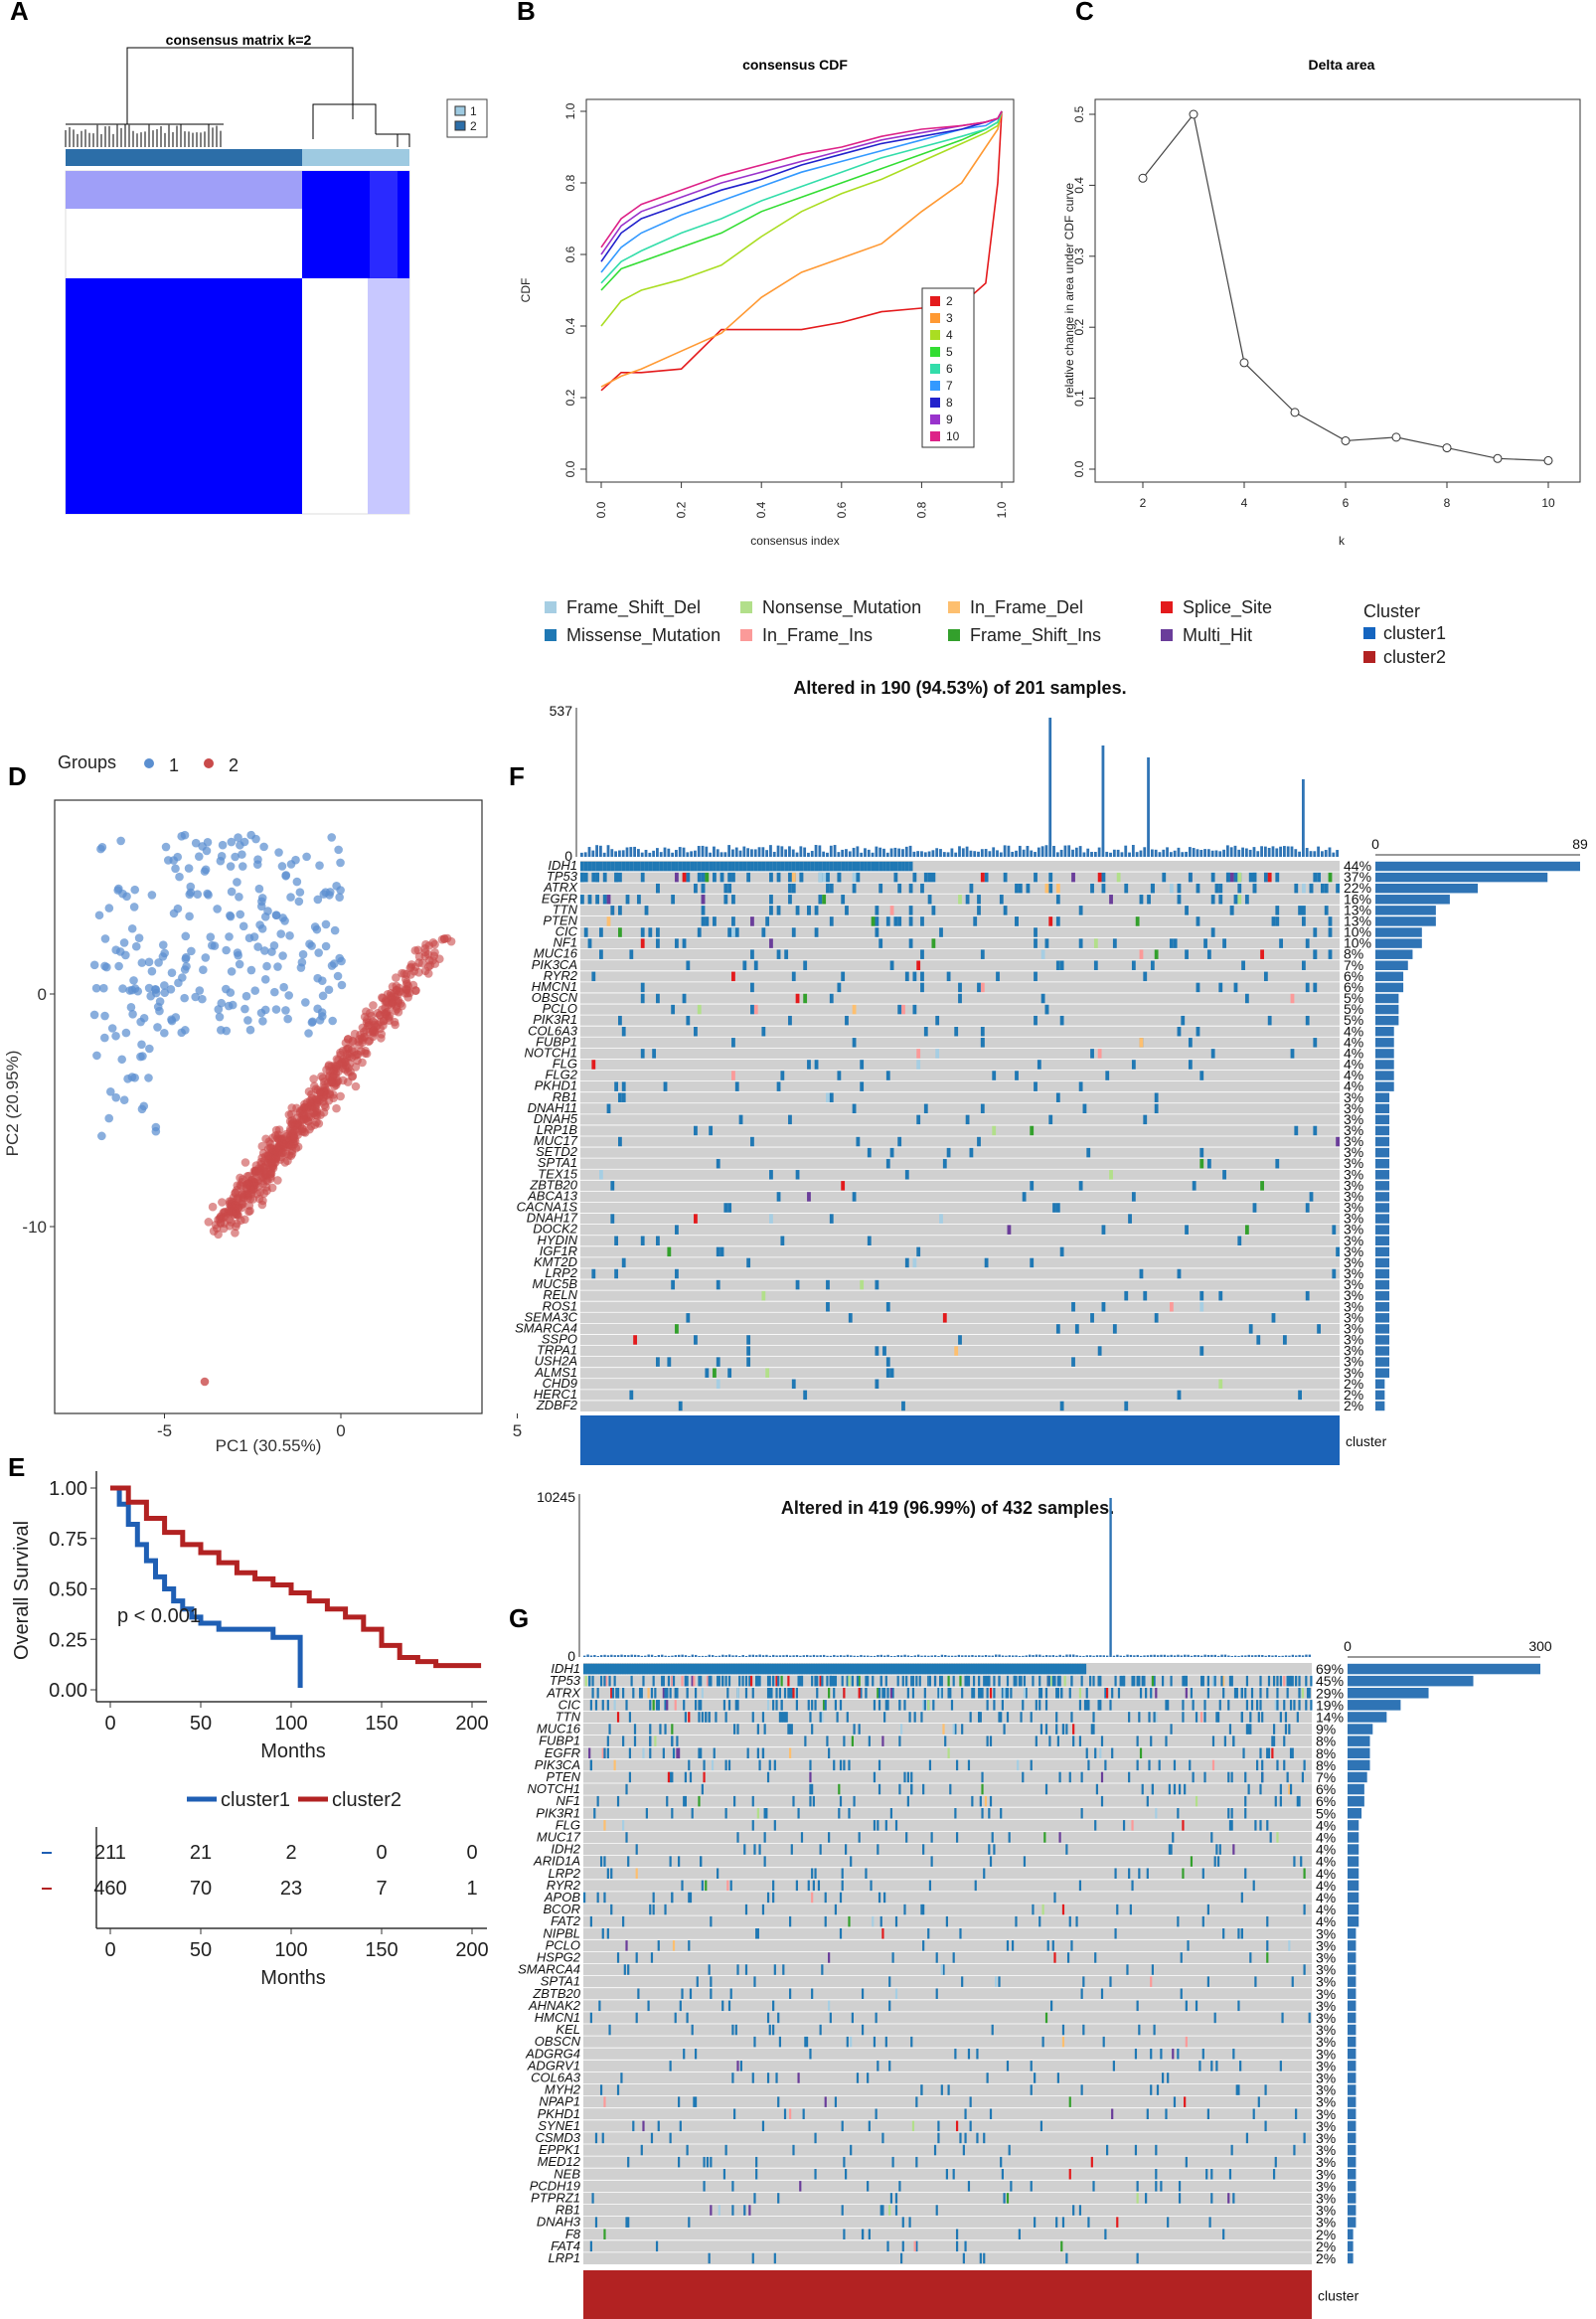 The height and width of the screenshot is (2319, 1596). What do you see at coordinates (239, 40) in the screenshot?
I see `panel-a-title: consensus matrix k=2` at bounding box center [239, 40].